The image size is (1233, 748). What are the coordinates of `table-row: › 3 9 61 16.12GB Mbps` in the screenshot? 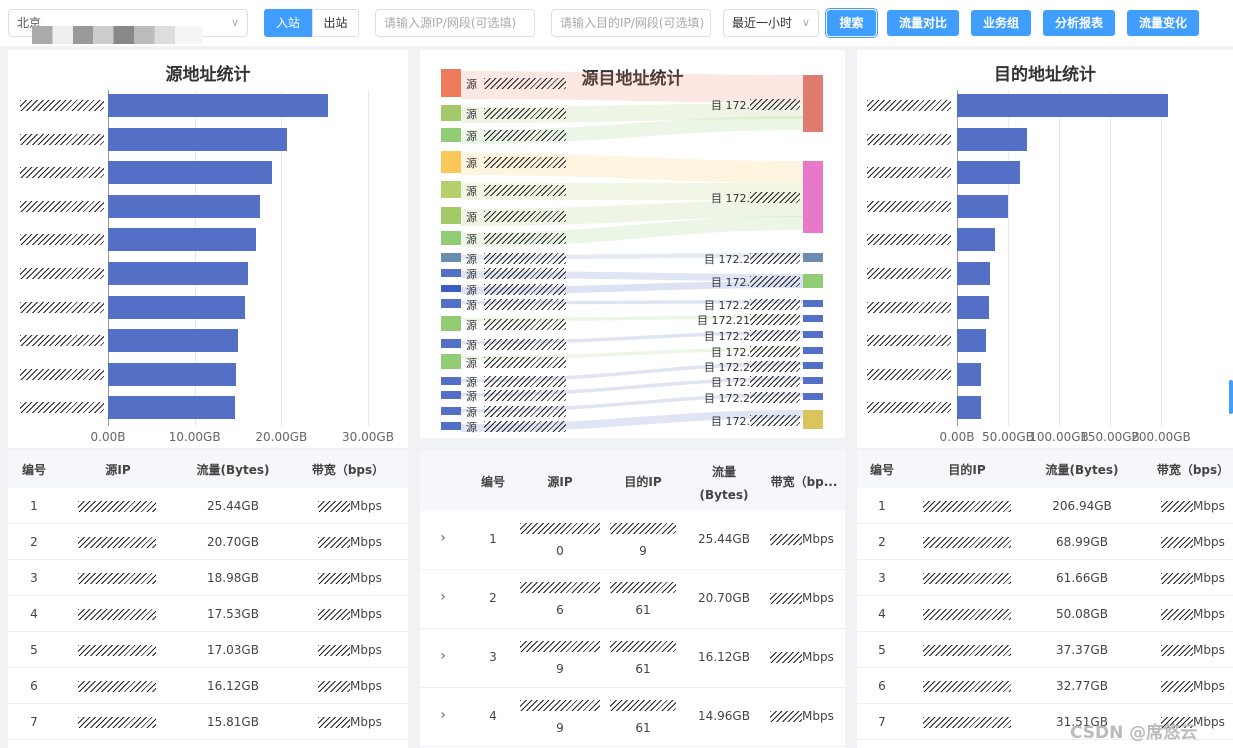 It's located at (632, 658).